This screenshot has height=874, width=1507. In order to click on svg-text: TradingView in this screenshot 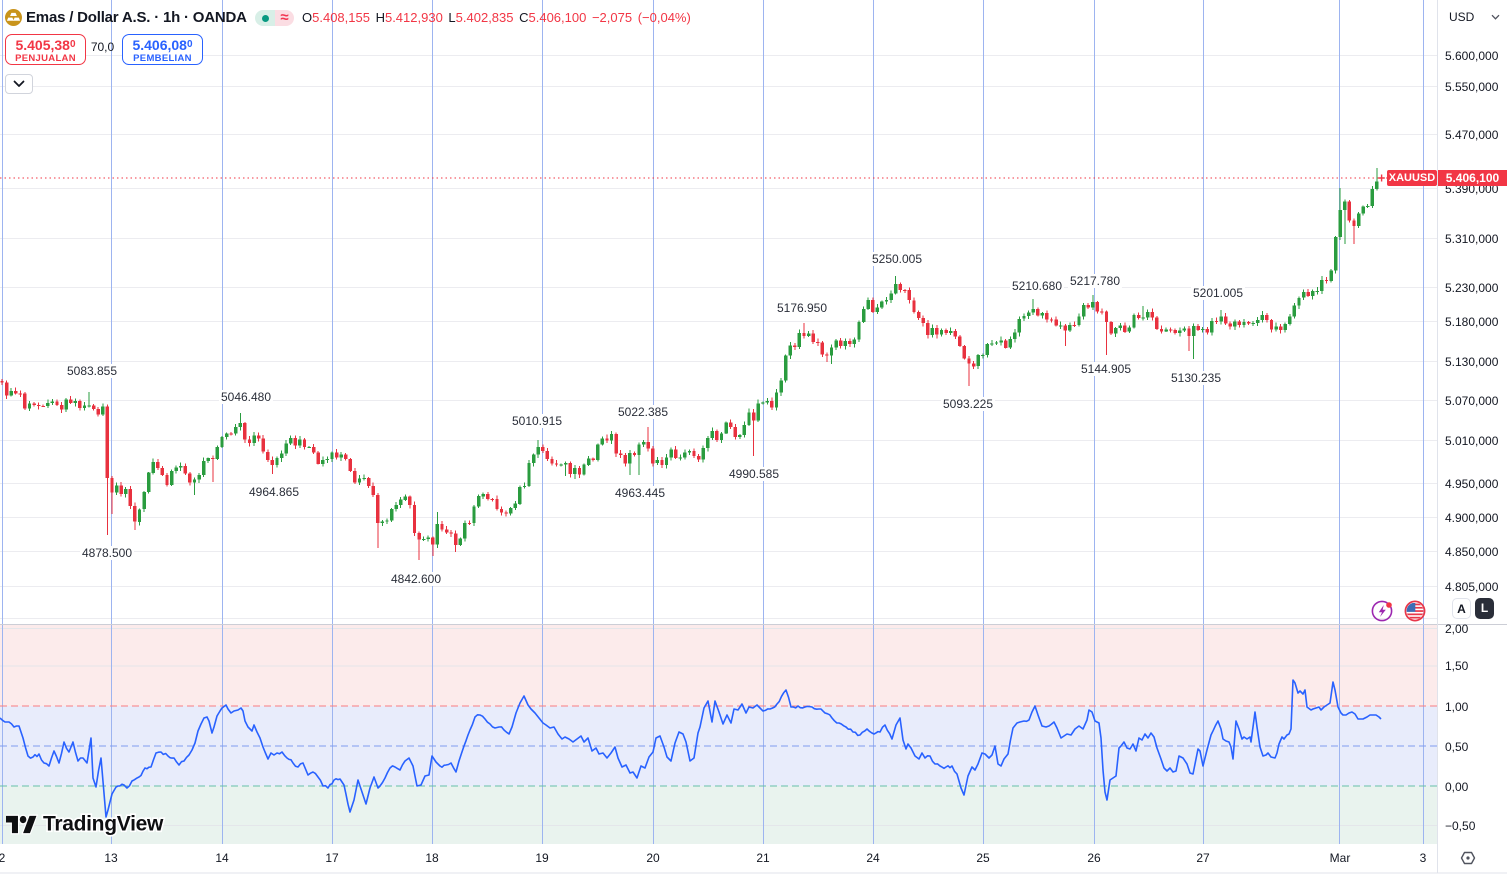, I will do `click(103, 824)`.